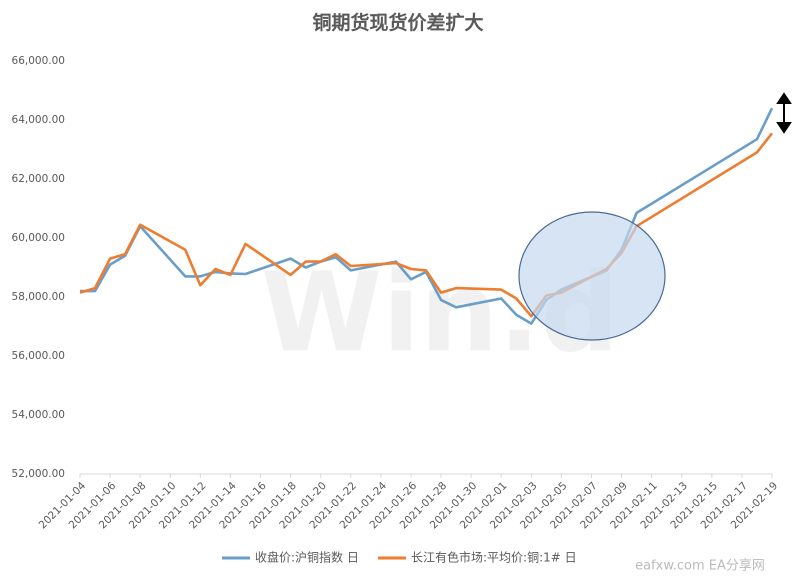 This screenshot has height=582, width=796. I want to click on y-tick-label: 56,000.00, so click(38, 356).